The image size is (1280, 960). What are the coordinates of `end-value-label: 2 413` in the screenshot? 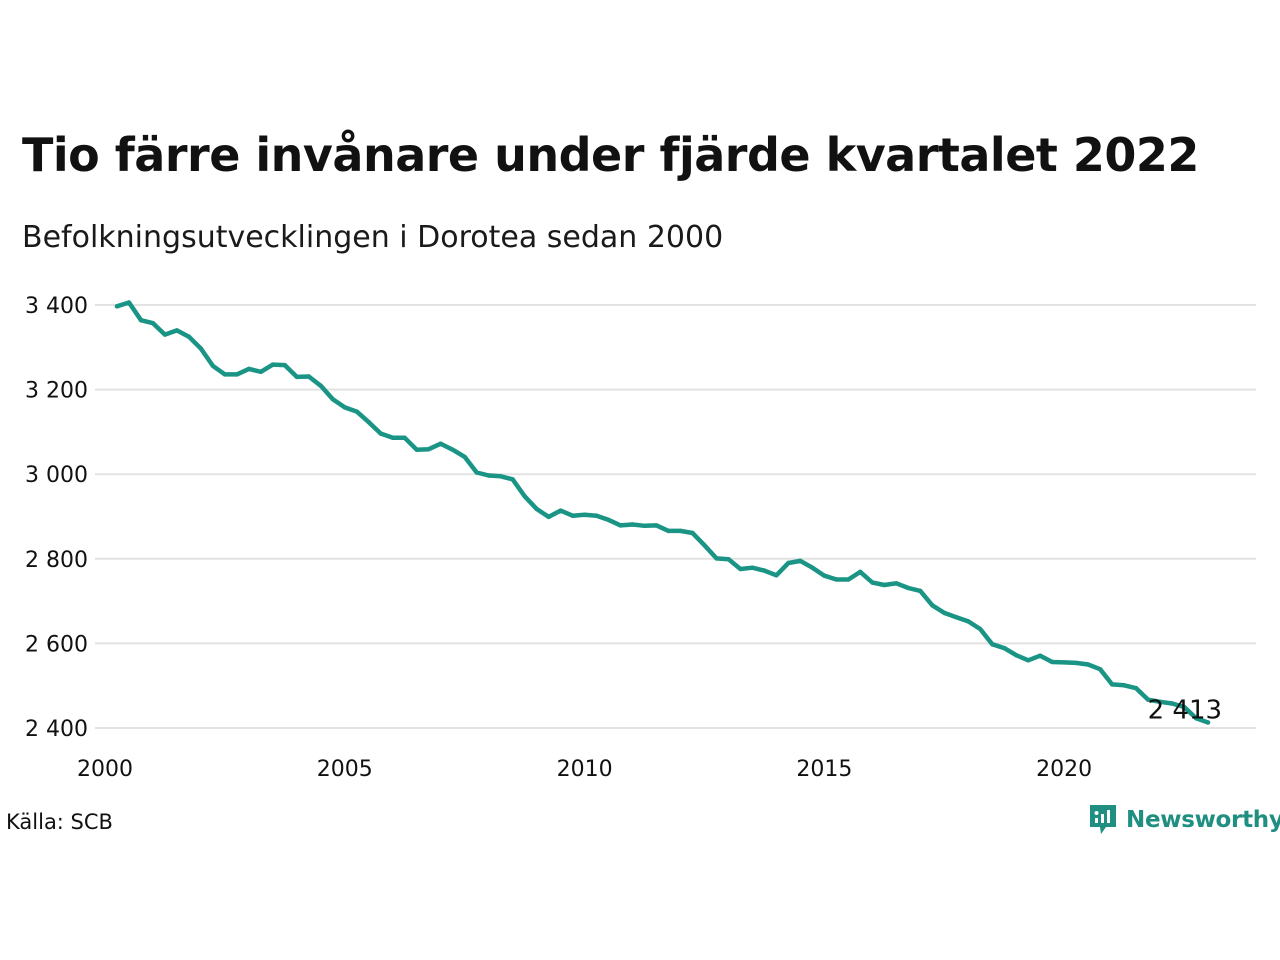 It's located at (1185, 711).